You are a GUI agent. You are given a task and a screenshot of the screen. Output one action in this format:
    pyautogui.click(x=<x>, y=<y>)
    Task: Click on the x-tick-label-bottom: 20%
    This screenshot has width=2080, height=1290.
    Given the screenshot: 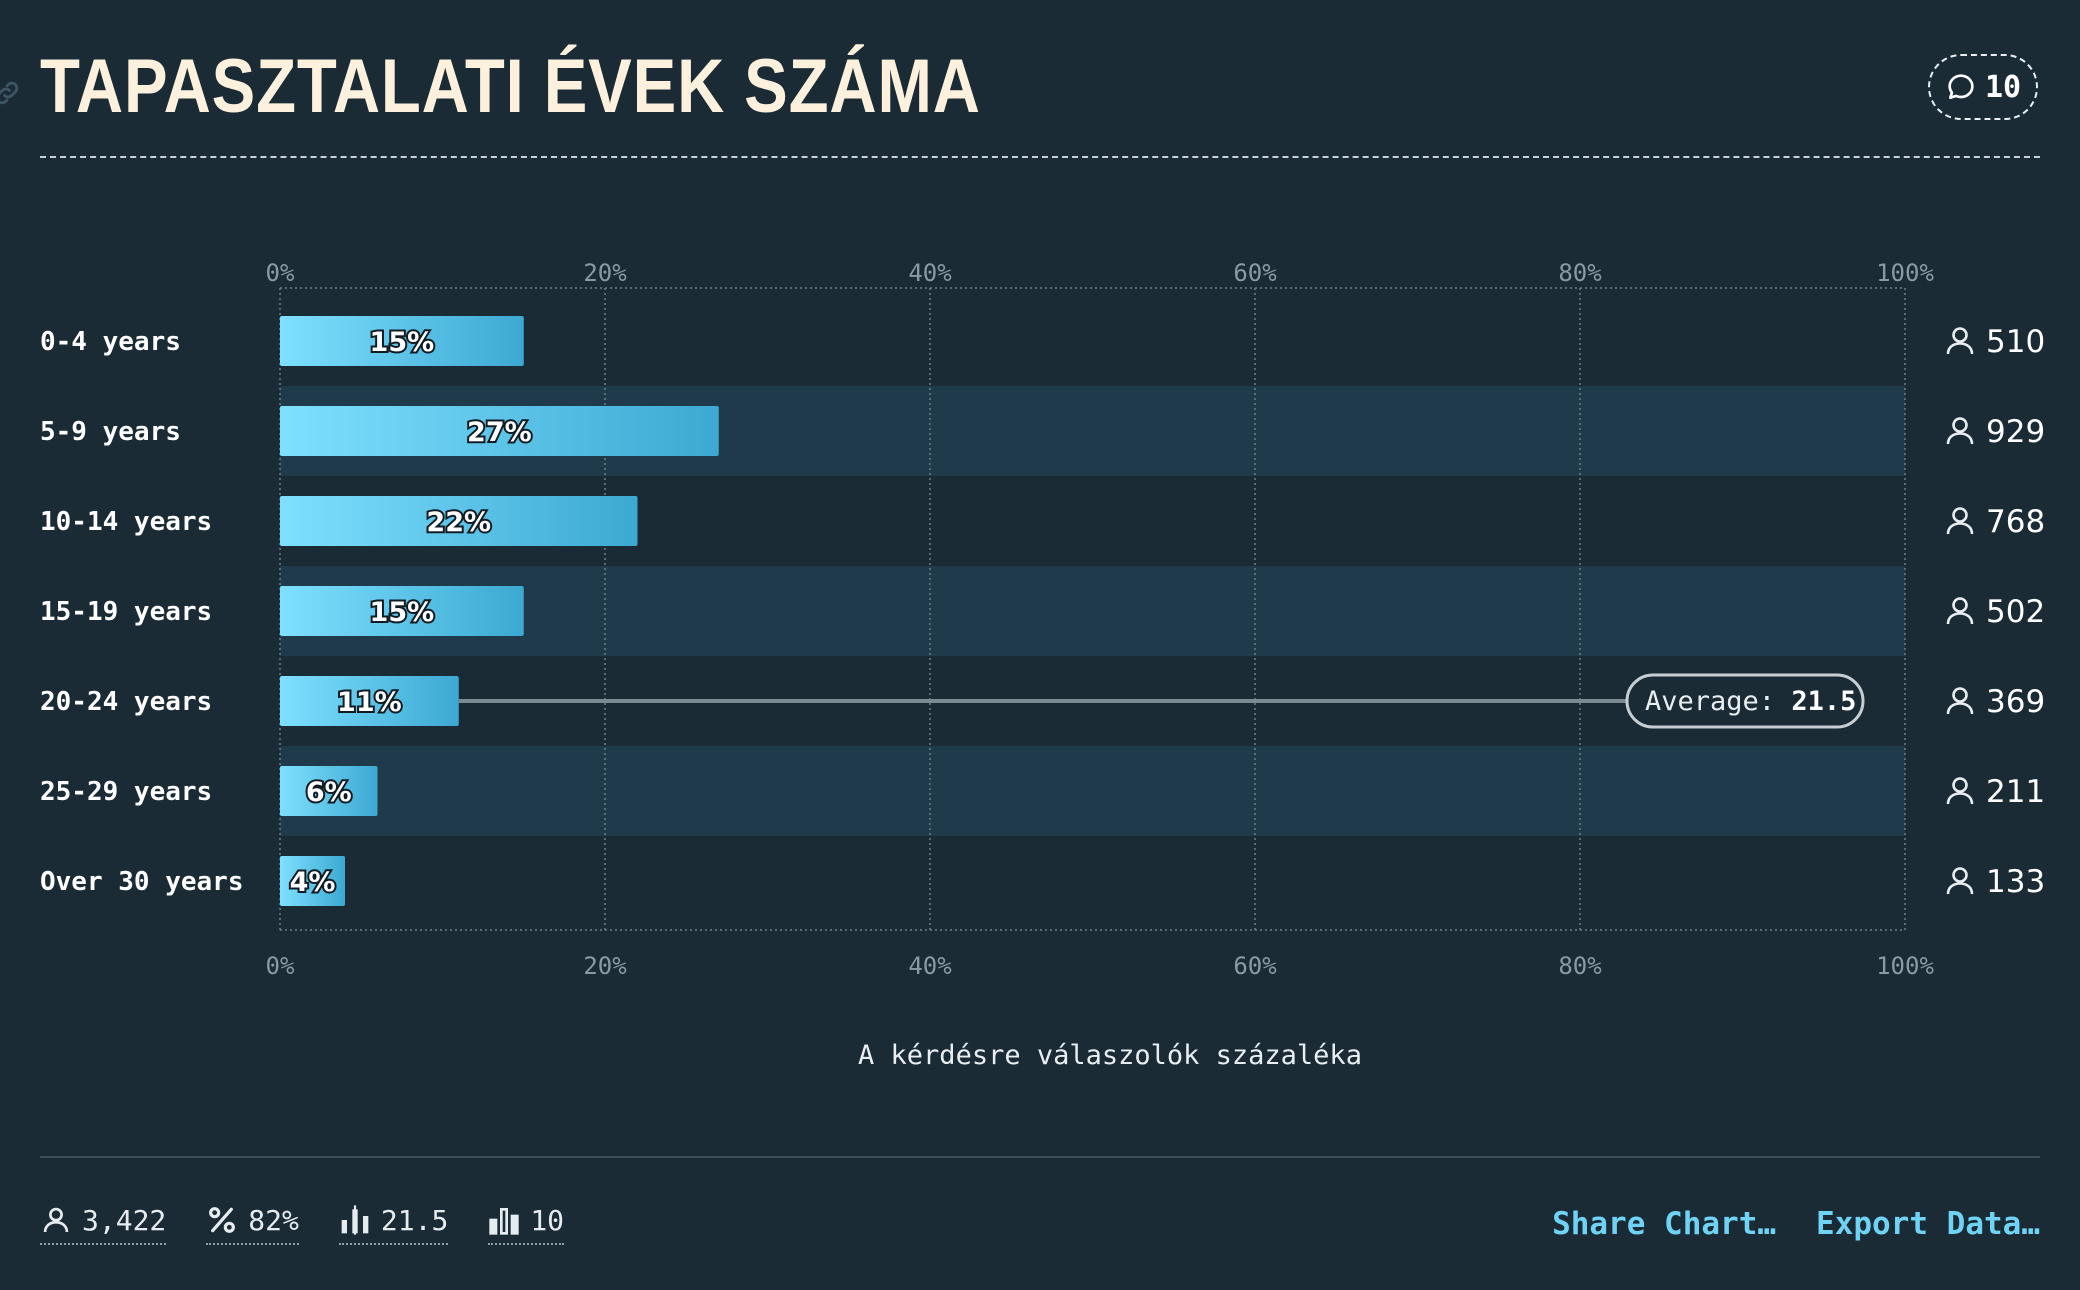 What is the action you would take?
    pyautogui.click(x=605, y=966)
    